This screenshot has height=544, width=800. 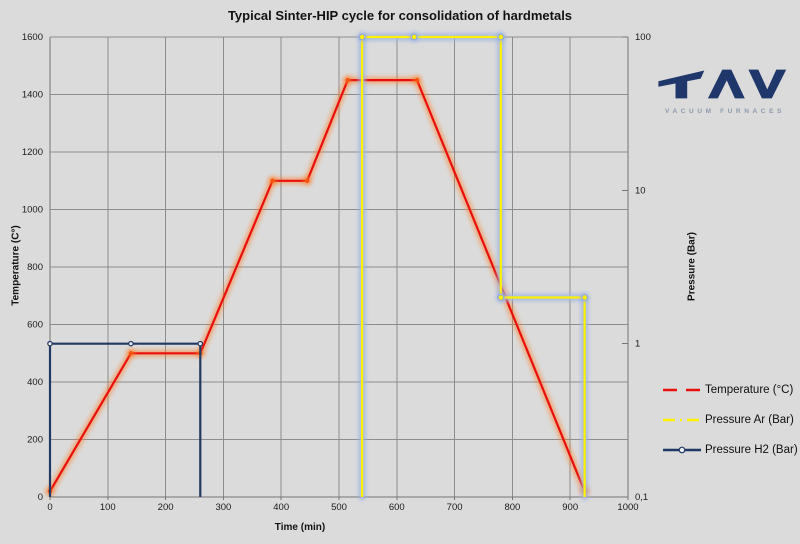 I want to click on legend-item: Temperature (°C), so click(x=729, y=390).